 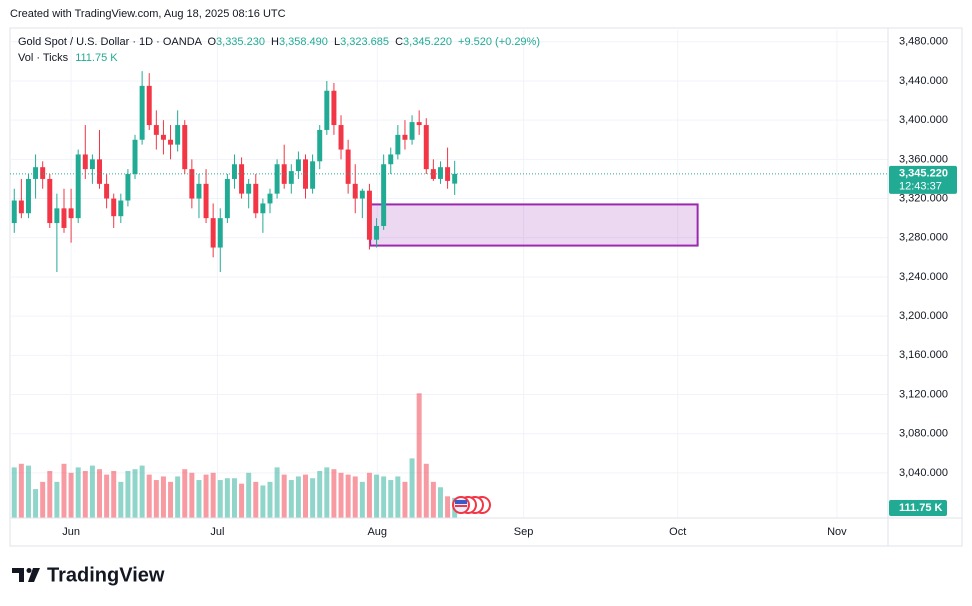 I want to click on open-key: O, so click(x=211, y=42).